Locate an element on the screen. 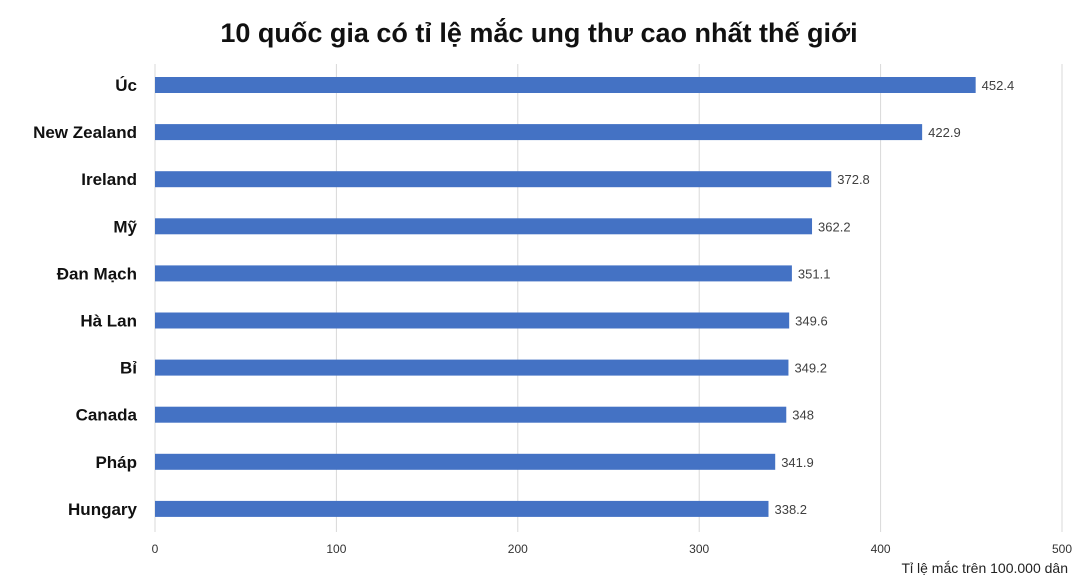 The height and width of the screenshot is (583, 1078). data-label: 372.8 is located at coordinates (853, 179).